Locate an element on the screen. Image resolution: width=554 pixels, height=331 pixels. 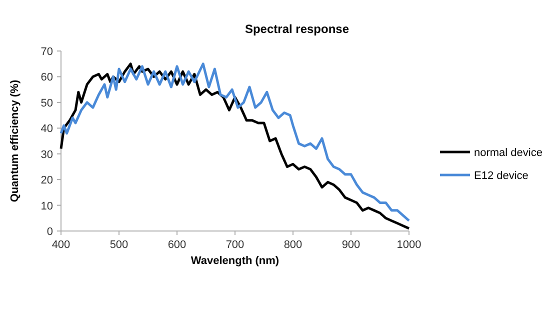
y-tick-label: 30 is located at coordinates (46, 154).